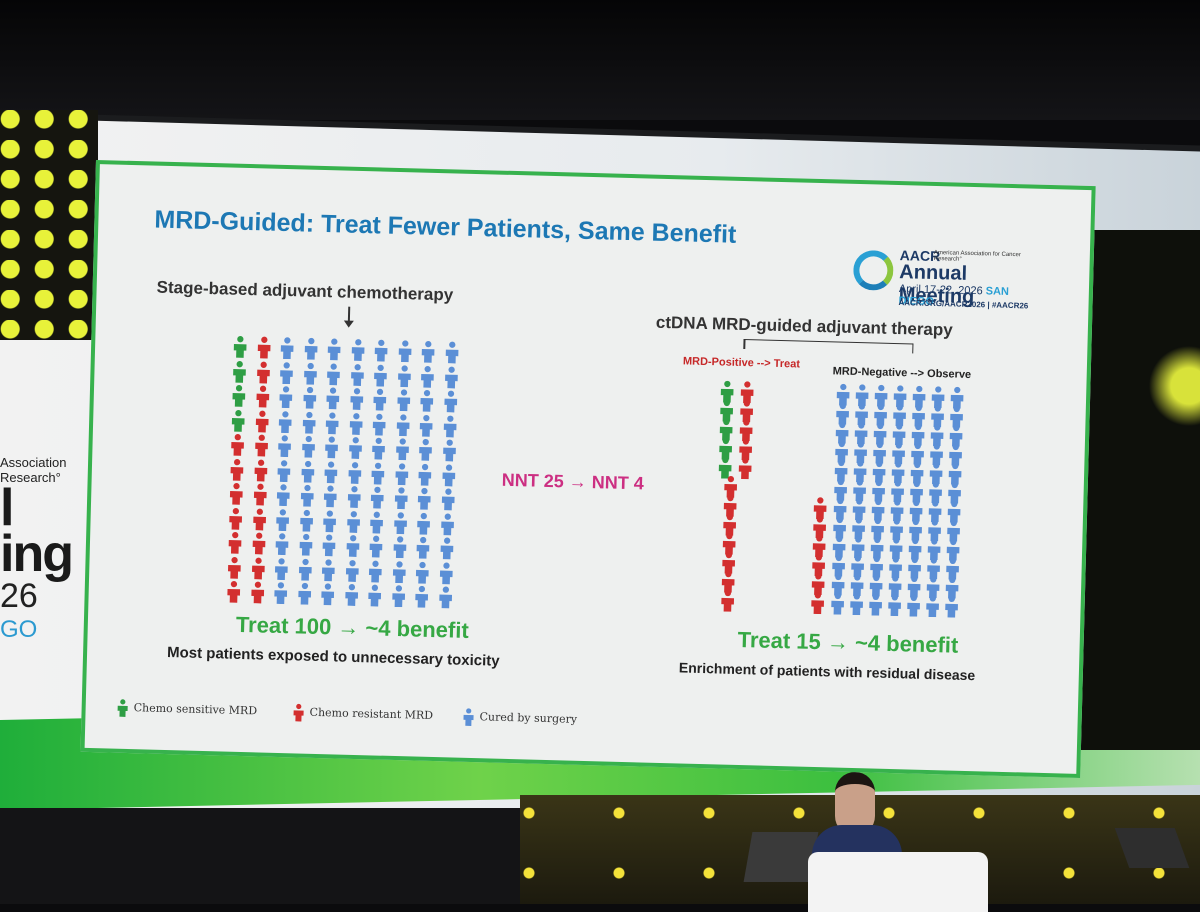  Describe the element at coordinates (873, 270) in the screenshot. I see `aacr-mark-icon` at that location.